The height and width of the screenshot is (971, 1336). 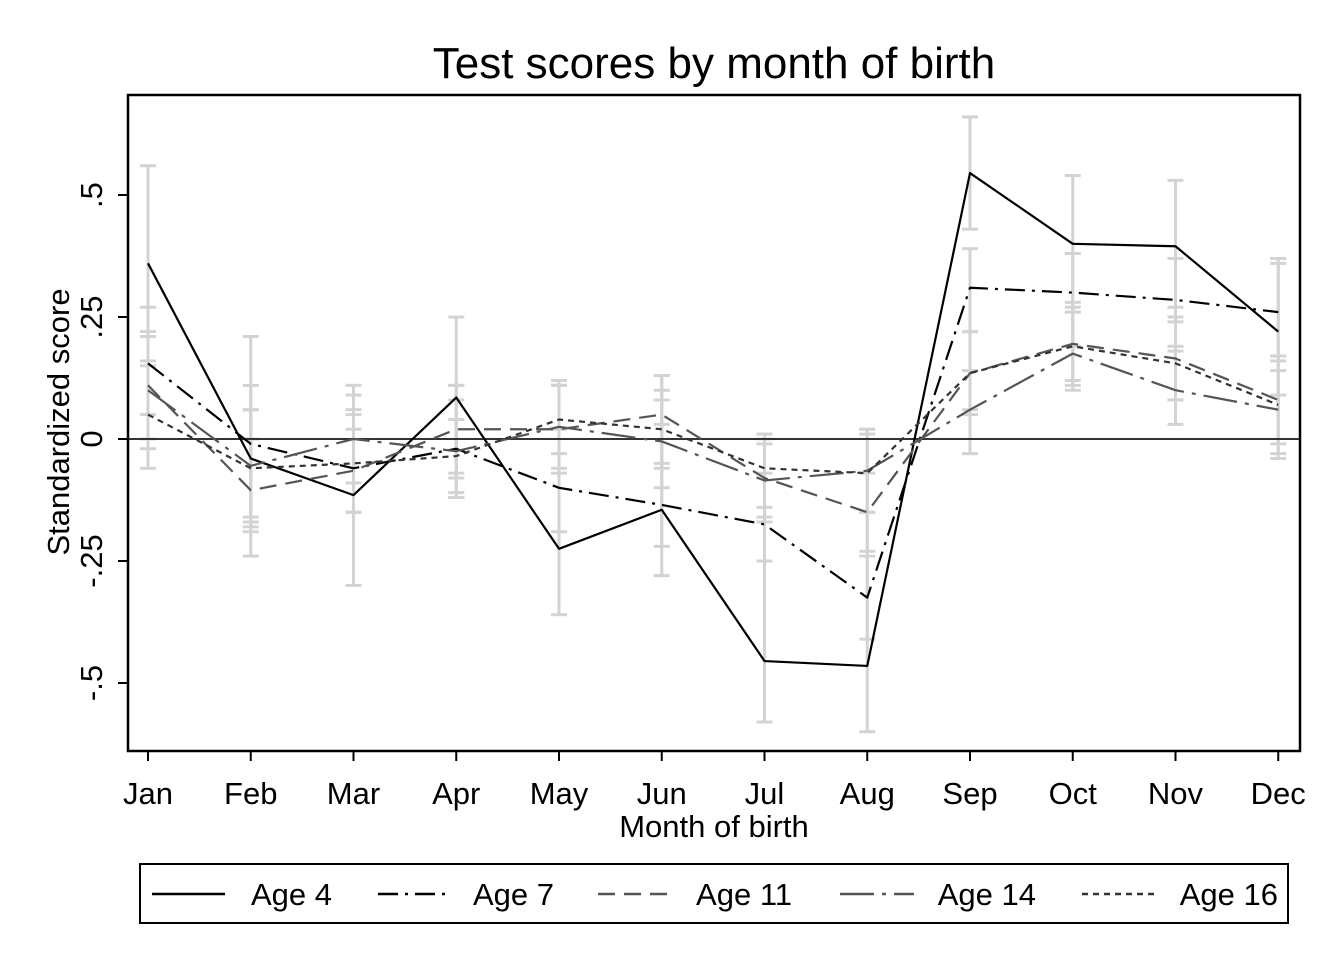 What do you see at coordinates (148, 793) in the screenshot?
I see `x-tick-label-Jan: Jan` at bounding box center [148, 793].